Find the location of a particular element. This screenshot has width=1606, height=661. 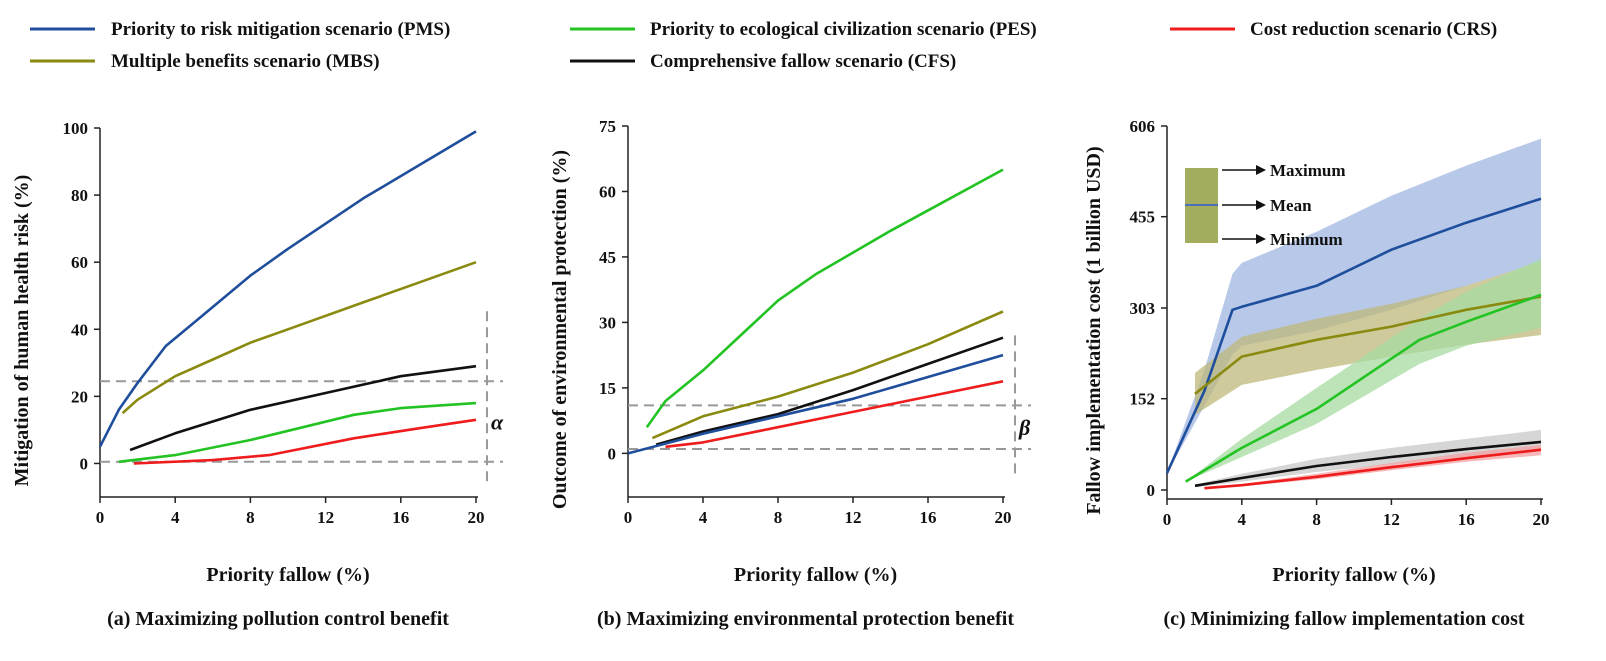

panel-caption: (a) Maximizing pollution control benefit is located at coordinates (278, 619).